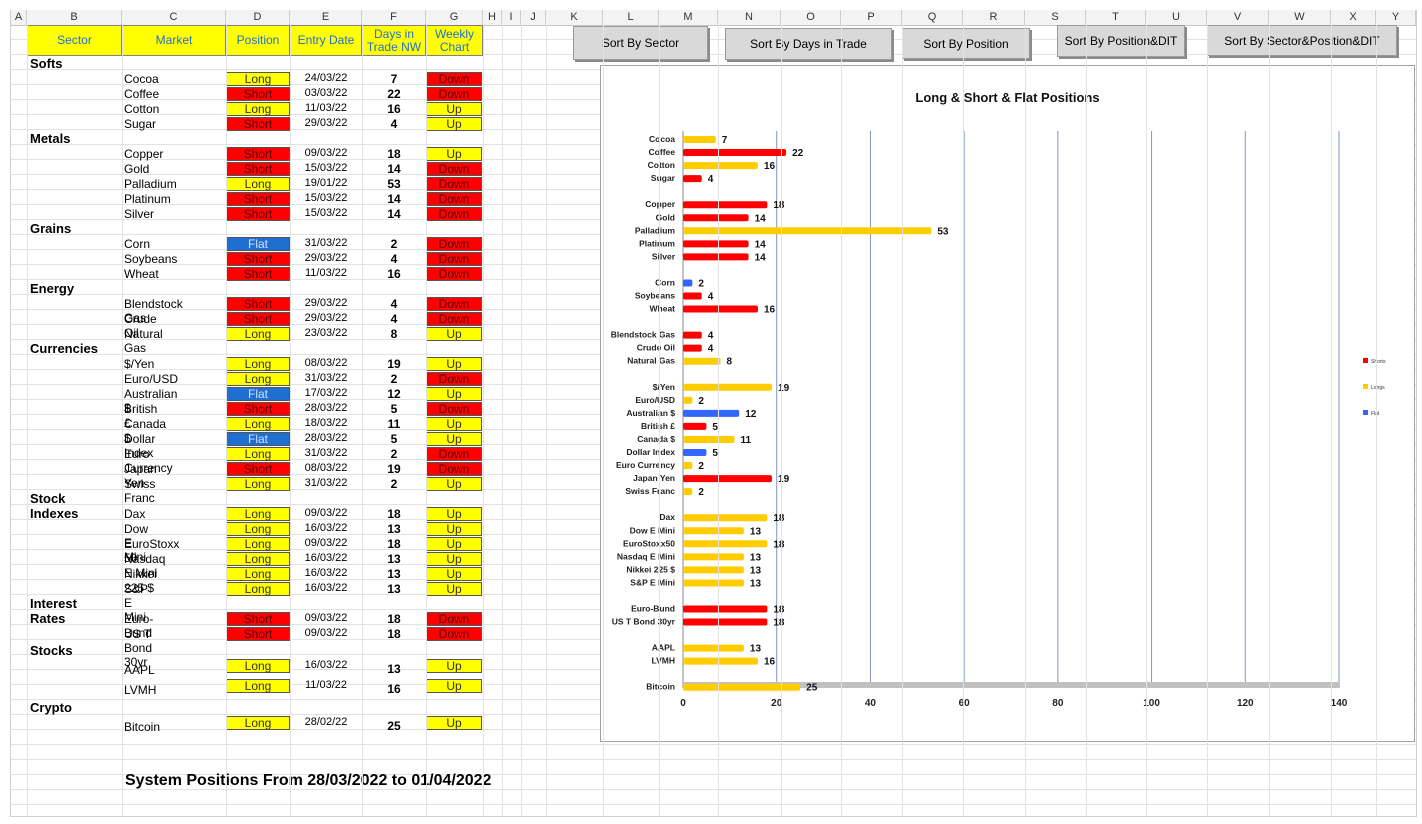  Describe the element at coordinates (688, 17) in the screenshot. I see `column-header-m: M` at that location.